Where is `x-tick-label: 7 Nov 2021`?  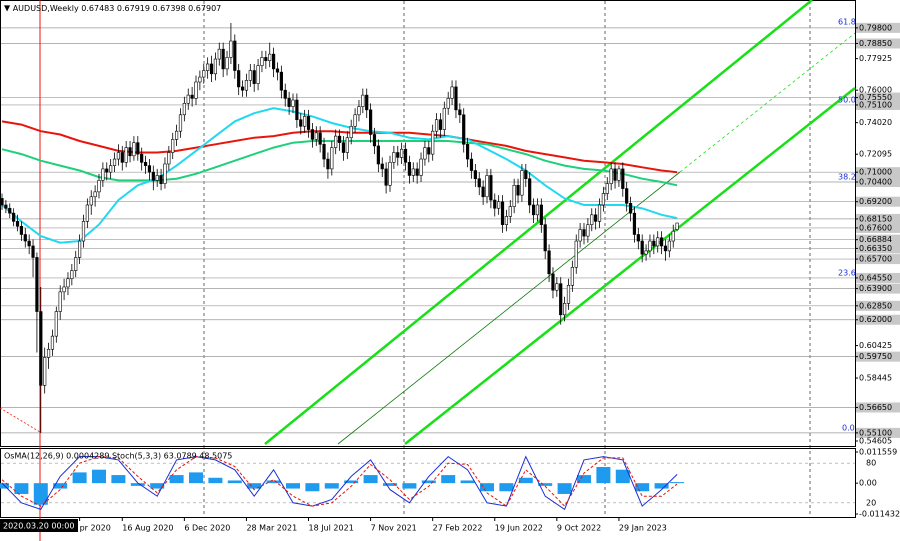 x-tick-label: 7 Nov 2021 is located at coordinates (394, 528).